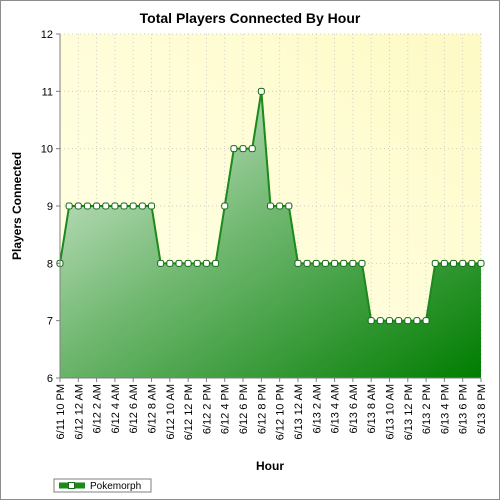 This screenshot has width=500, height=500. What do you see at coordinates (354, 409) in the screenshot?
I see `x-tick-label: 6/13 6 AM` at bounding box center [354, 409].